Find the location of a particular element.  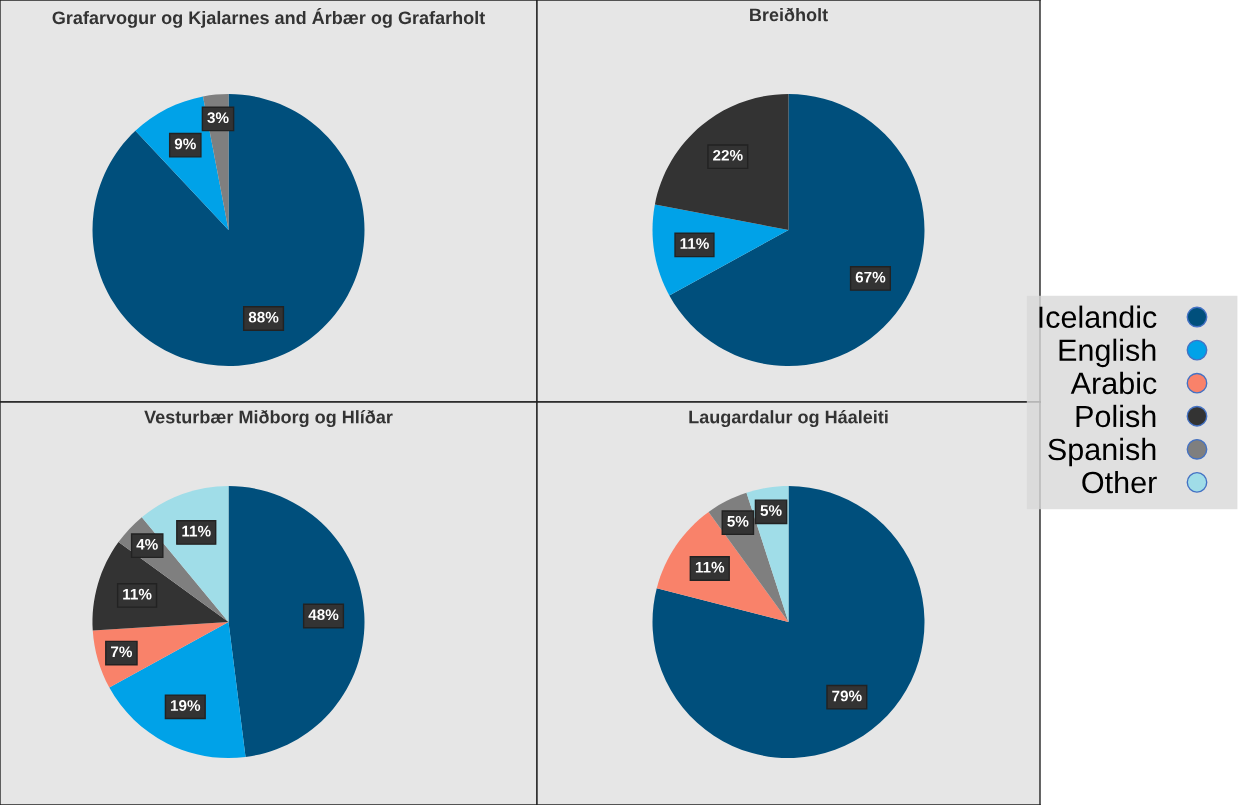

chart-title: Vesturbær Miðborg og Hlíðar is located at coordinates (268, 419).